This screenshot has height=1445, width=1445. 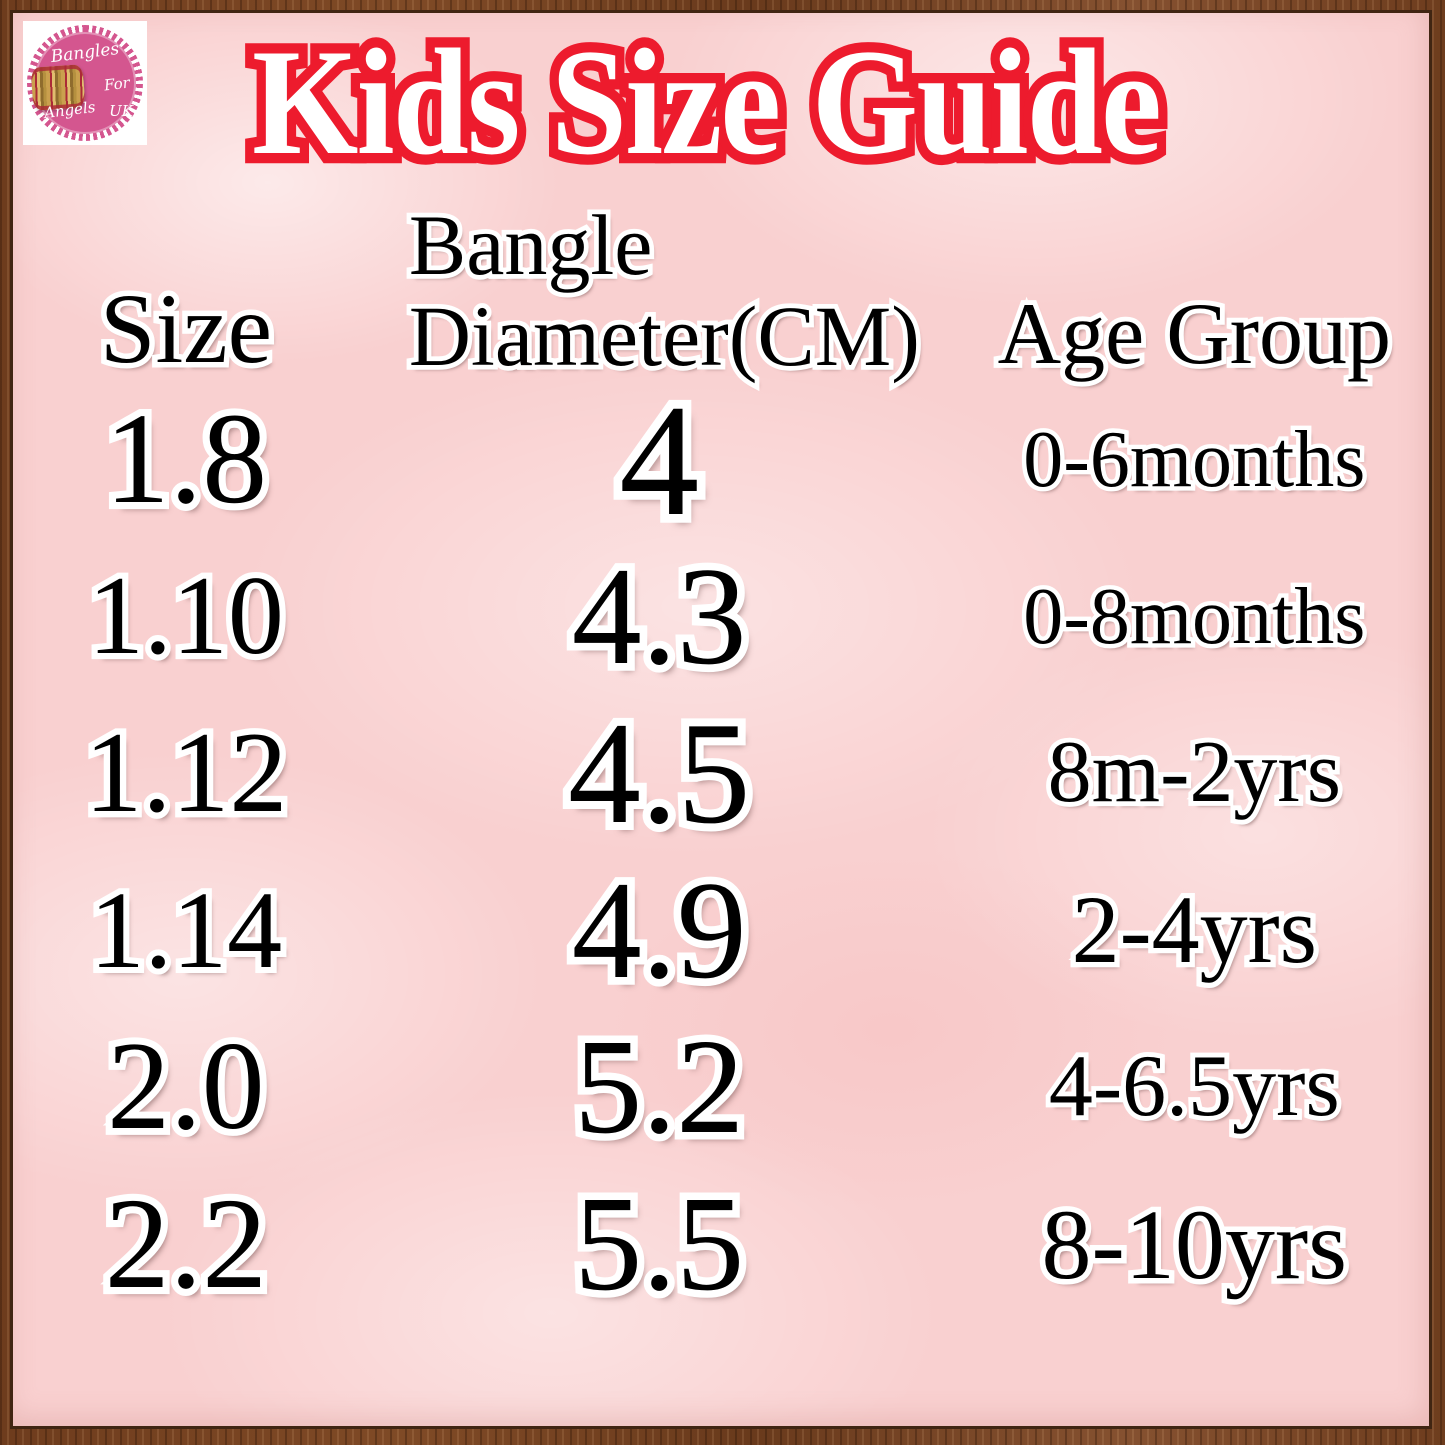 I want to click on age-group-value: 8m-2yrs, so click(x=1195, y=773).